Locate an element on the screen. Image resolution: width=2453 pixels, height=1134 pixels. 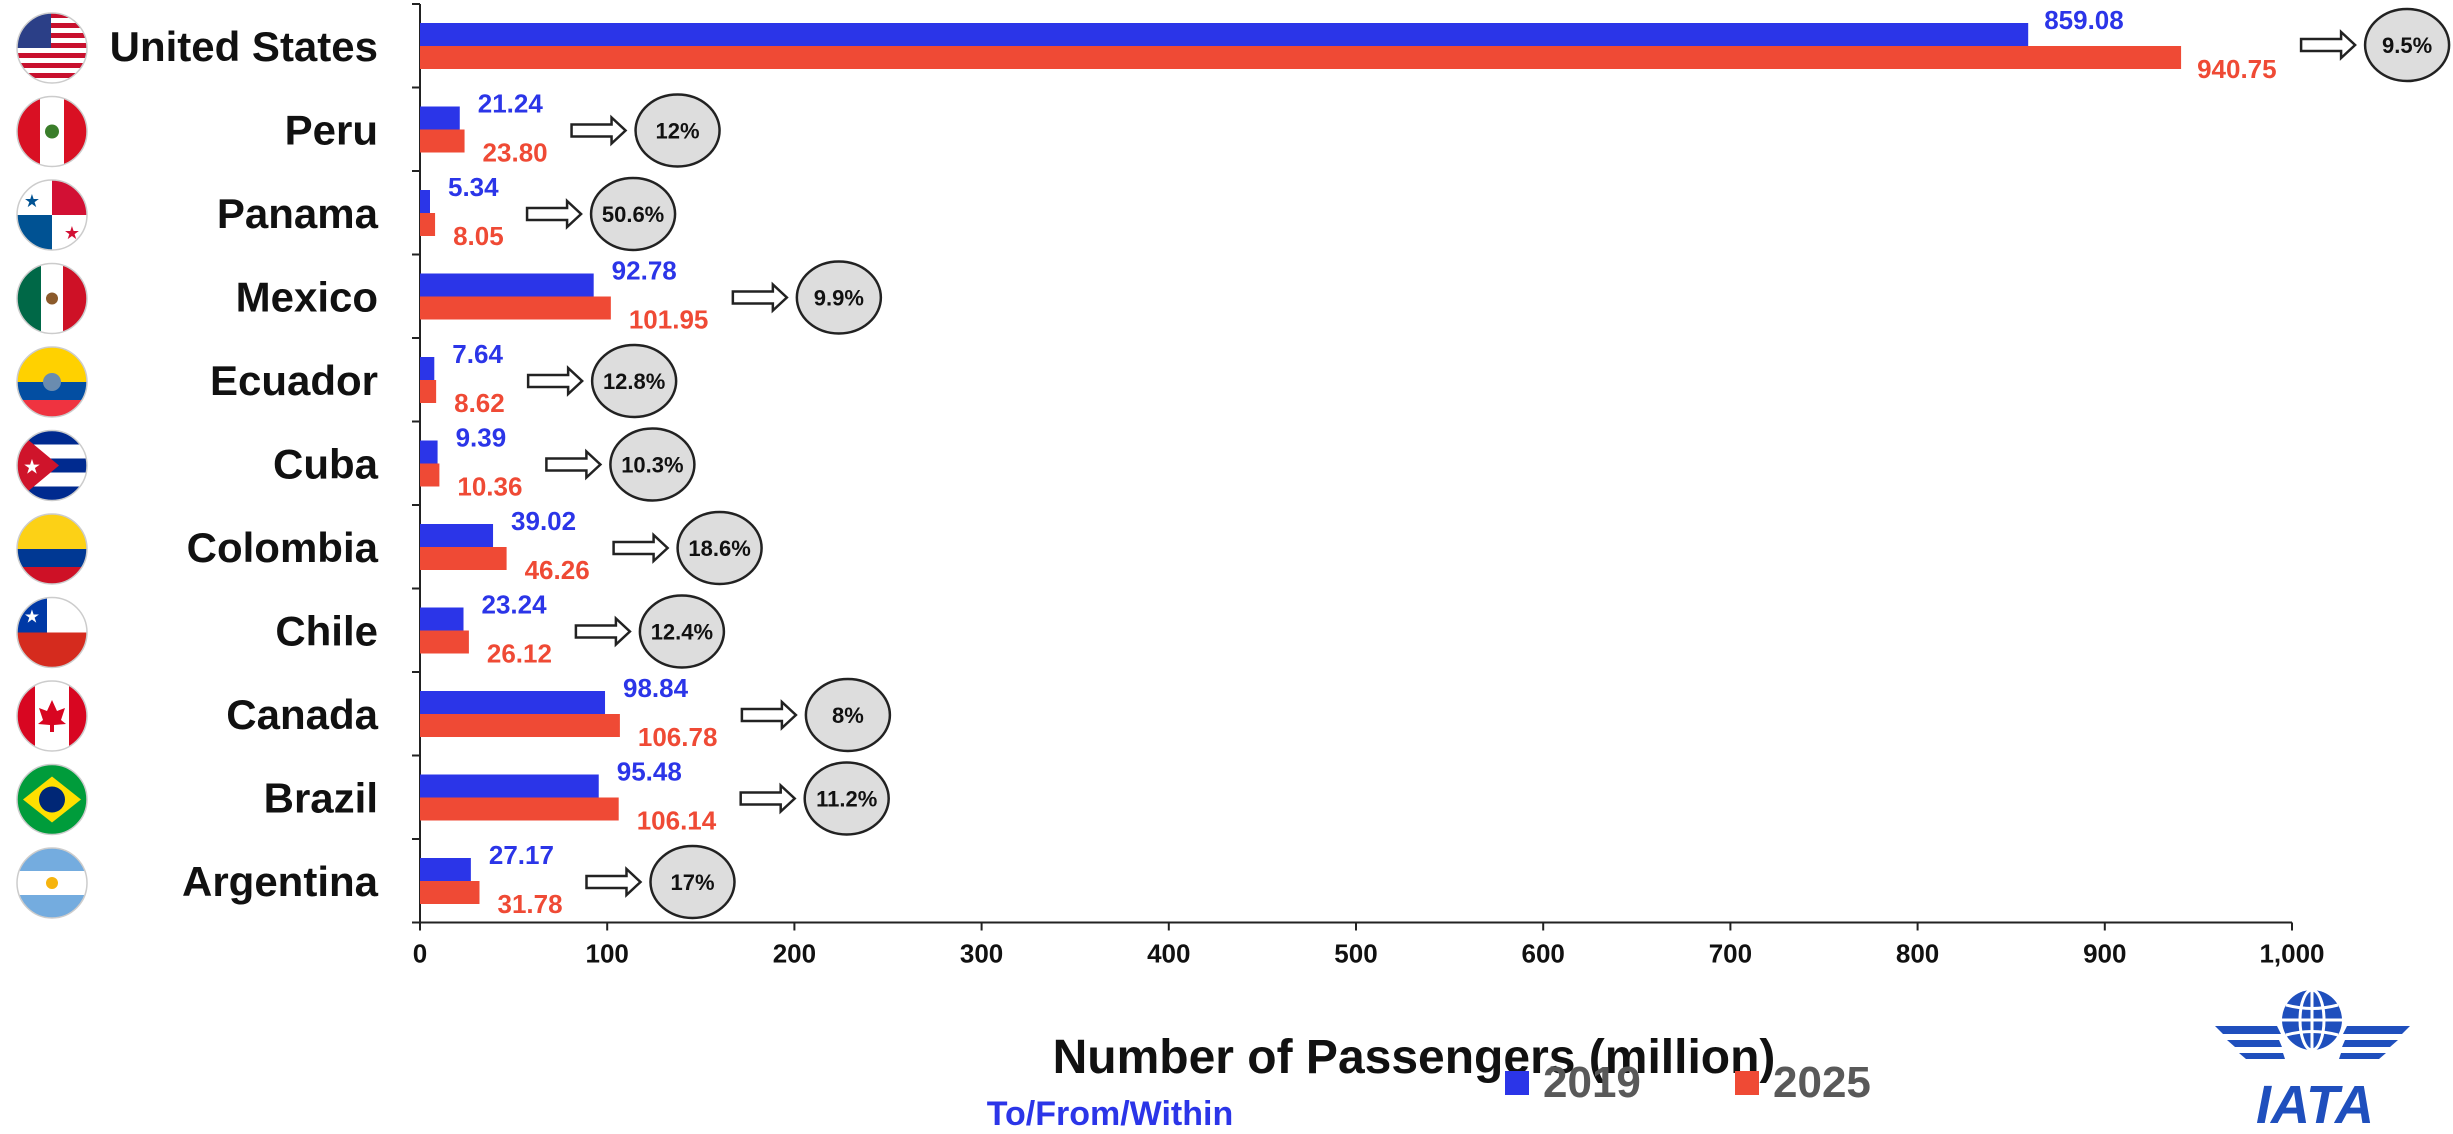
value-label-2019: 9.39 is located at coordinates (481, 438).